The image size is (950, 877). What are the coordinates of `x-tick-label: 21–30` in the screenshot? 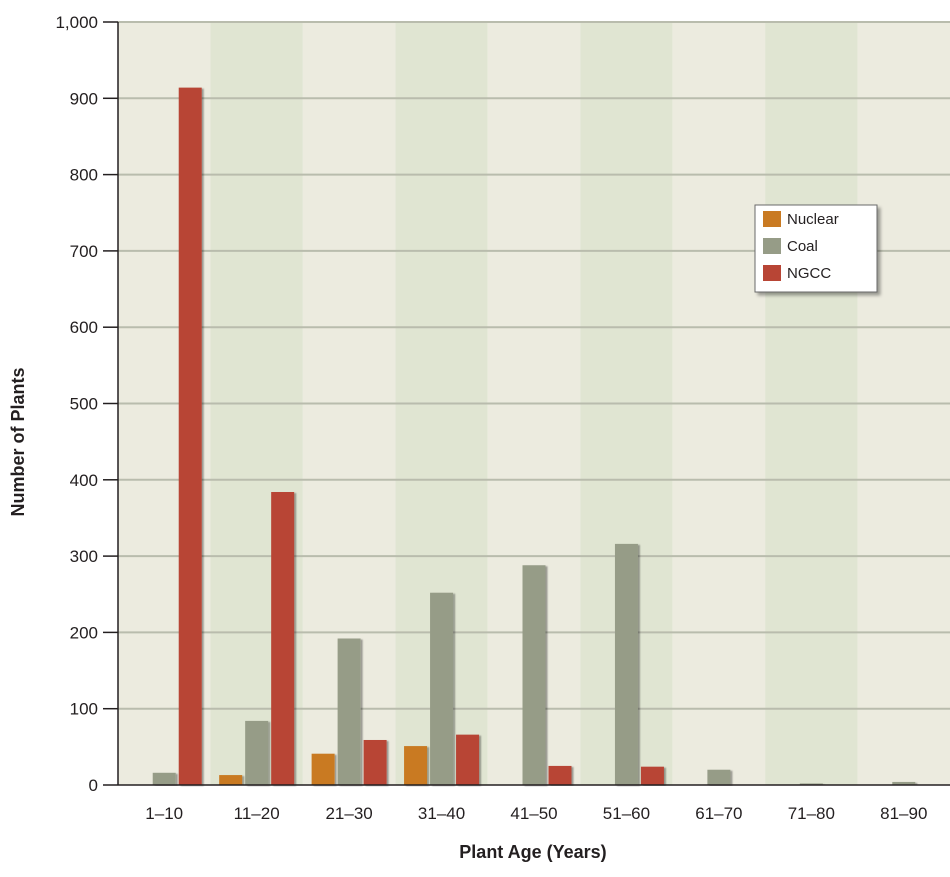 It's located at (348, 813).